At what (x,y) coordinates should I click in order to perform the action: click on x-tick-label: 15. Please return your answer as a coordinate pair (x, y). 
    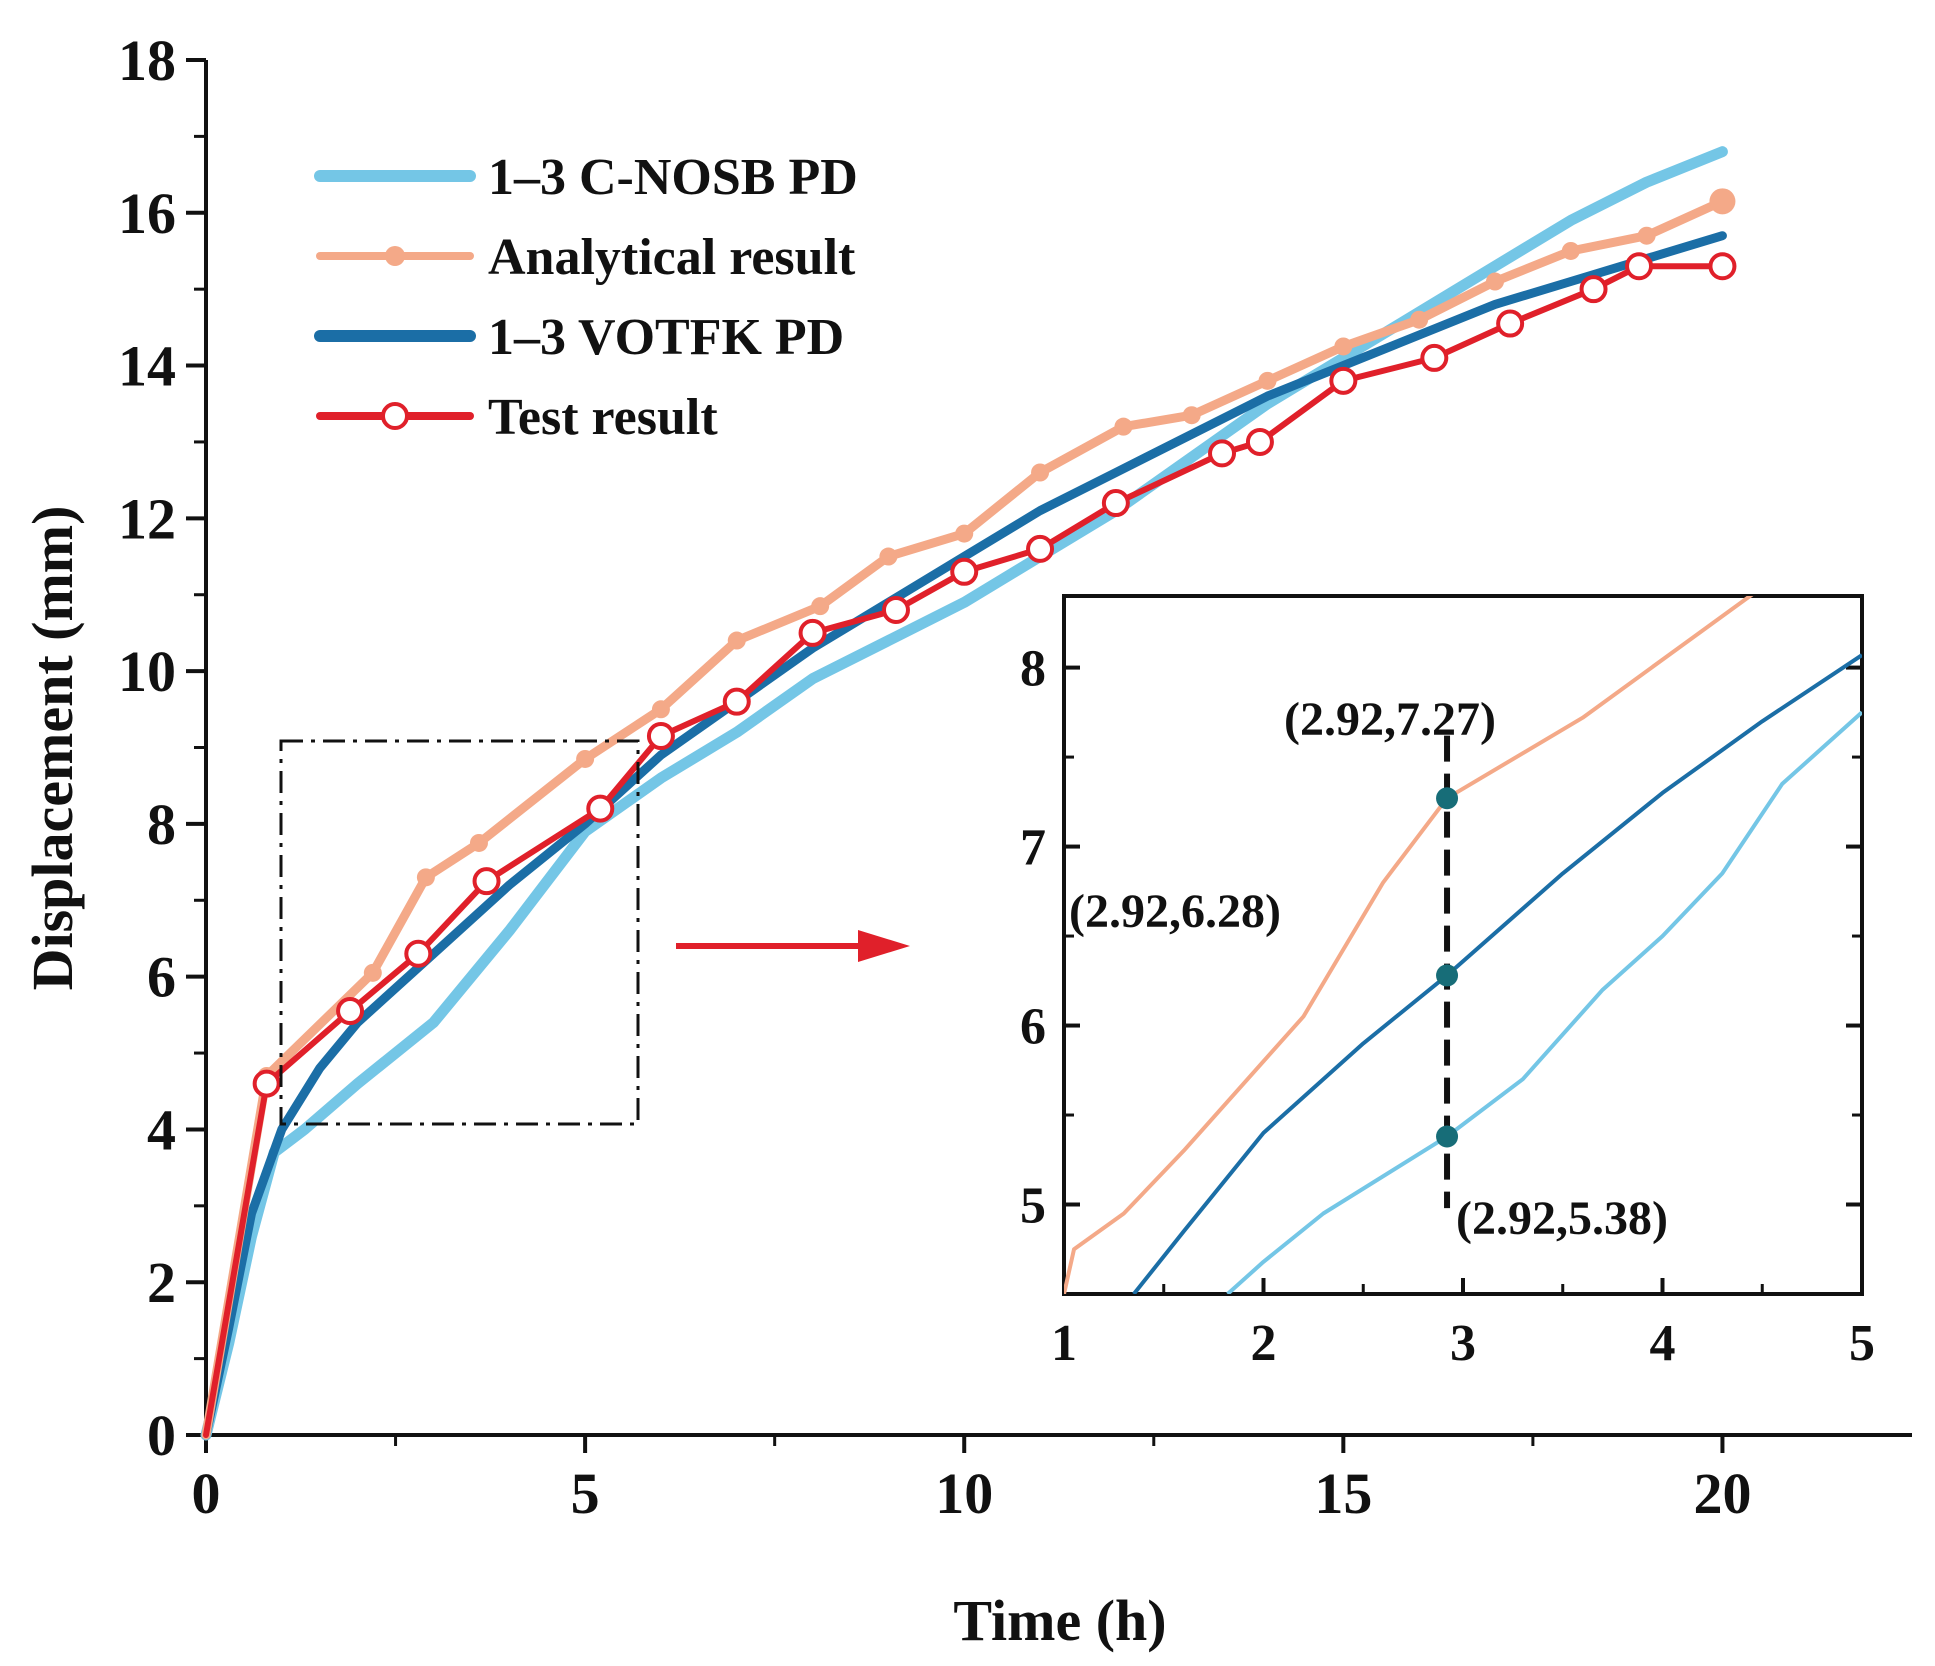
    Looking at the image, I should click on (1343, 1493).